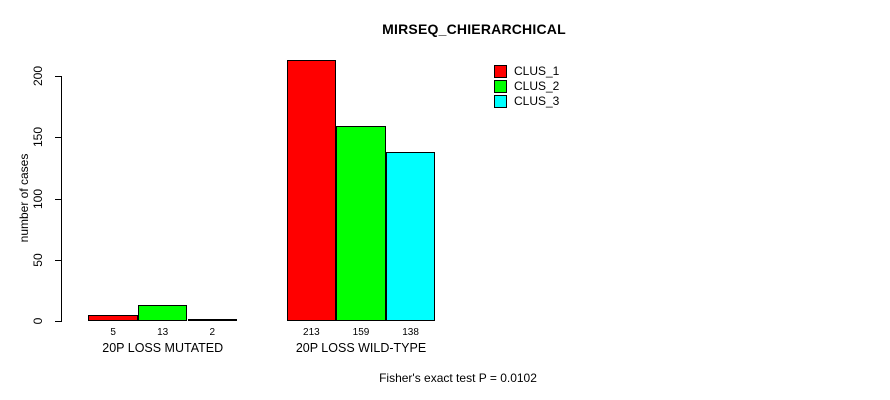 The image size is (890, 400). What do you see at coordinates (361, 223) in the screenshot?
I see `bar-clus-2-20p-loss-wild-type` at bounding box center [361, 223].